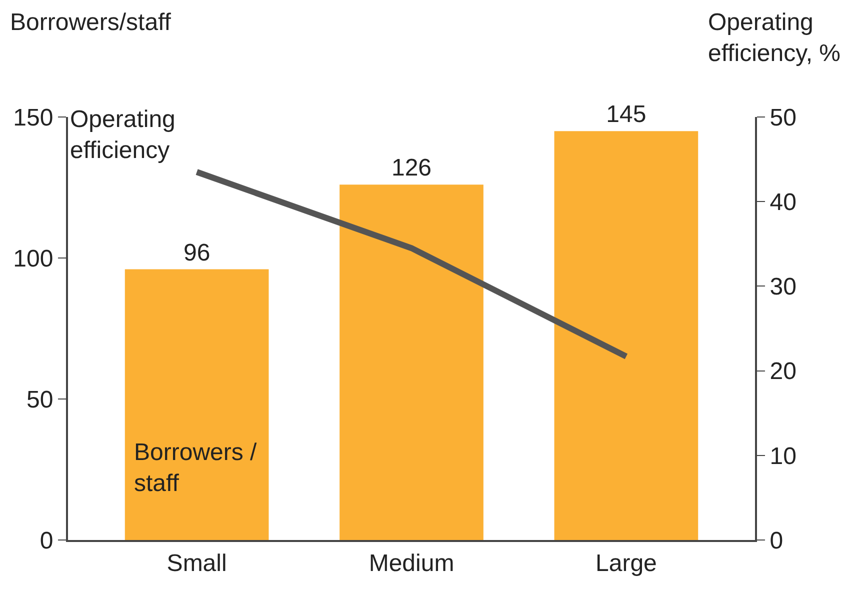  Describe the element at coordinates (33, 258) in the screenshot. I see `y-tick-label: 100` at that location.